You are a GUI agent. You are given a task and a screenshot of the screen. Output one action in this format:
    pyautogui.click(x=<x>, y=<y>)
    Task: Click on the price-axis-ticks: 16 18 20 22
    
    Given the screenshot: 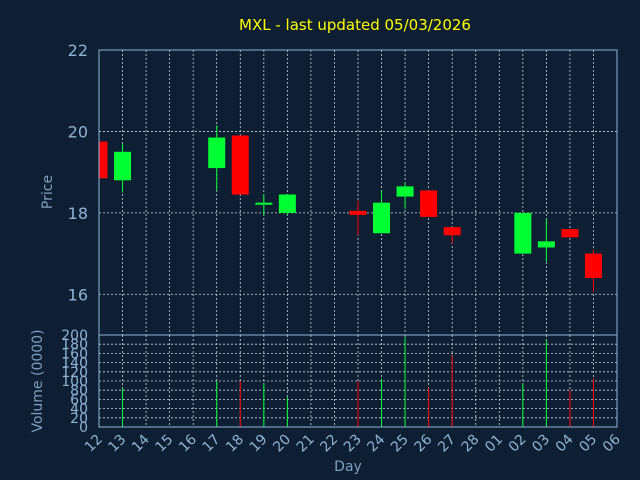 What is the action you would take?
    pyautogui.click(x=78, y=172)
    